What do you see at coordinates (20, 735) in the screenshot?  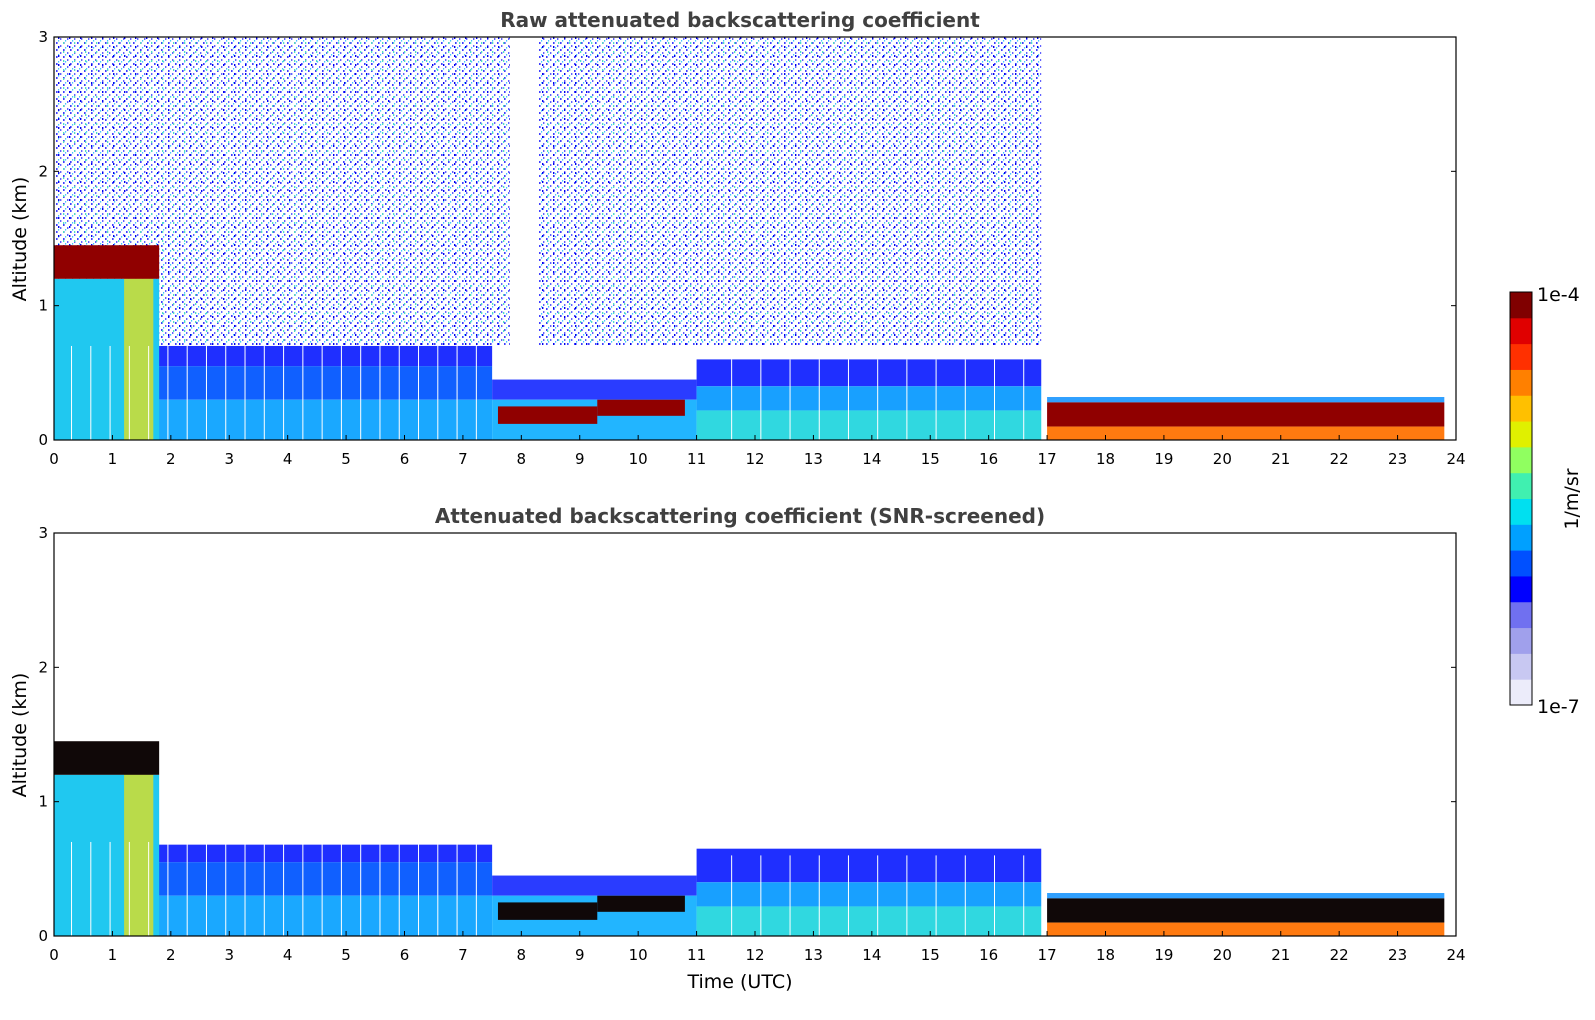 I see `panel-screened-ylabel: Altitude (km)` at bounding box center [20, 735].